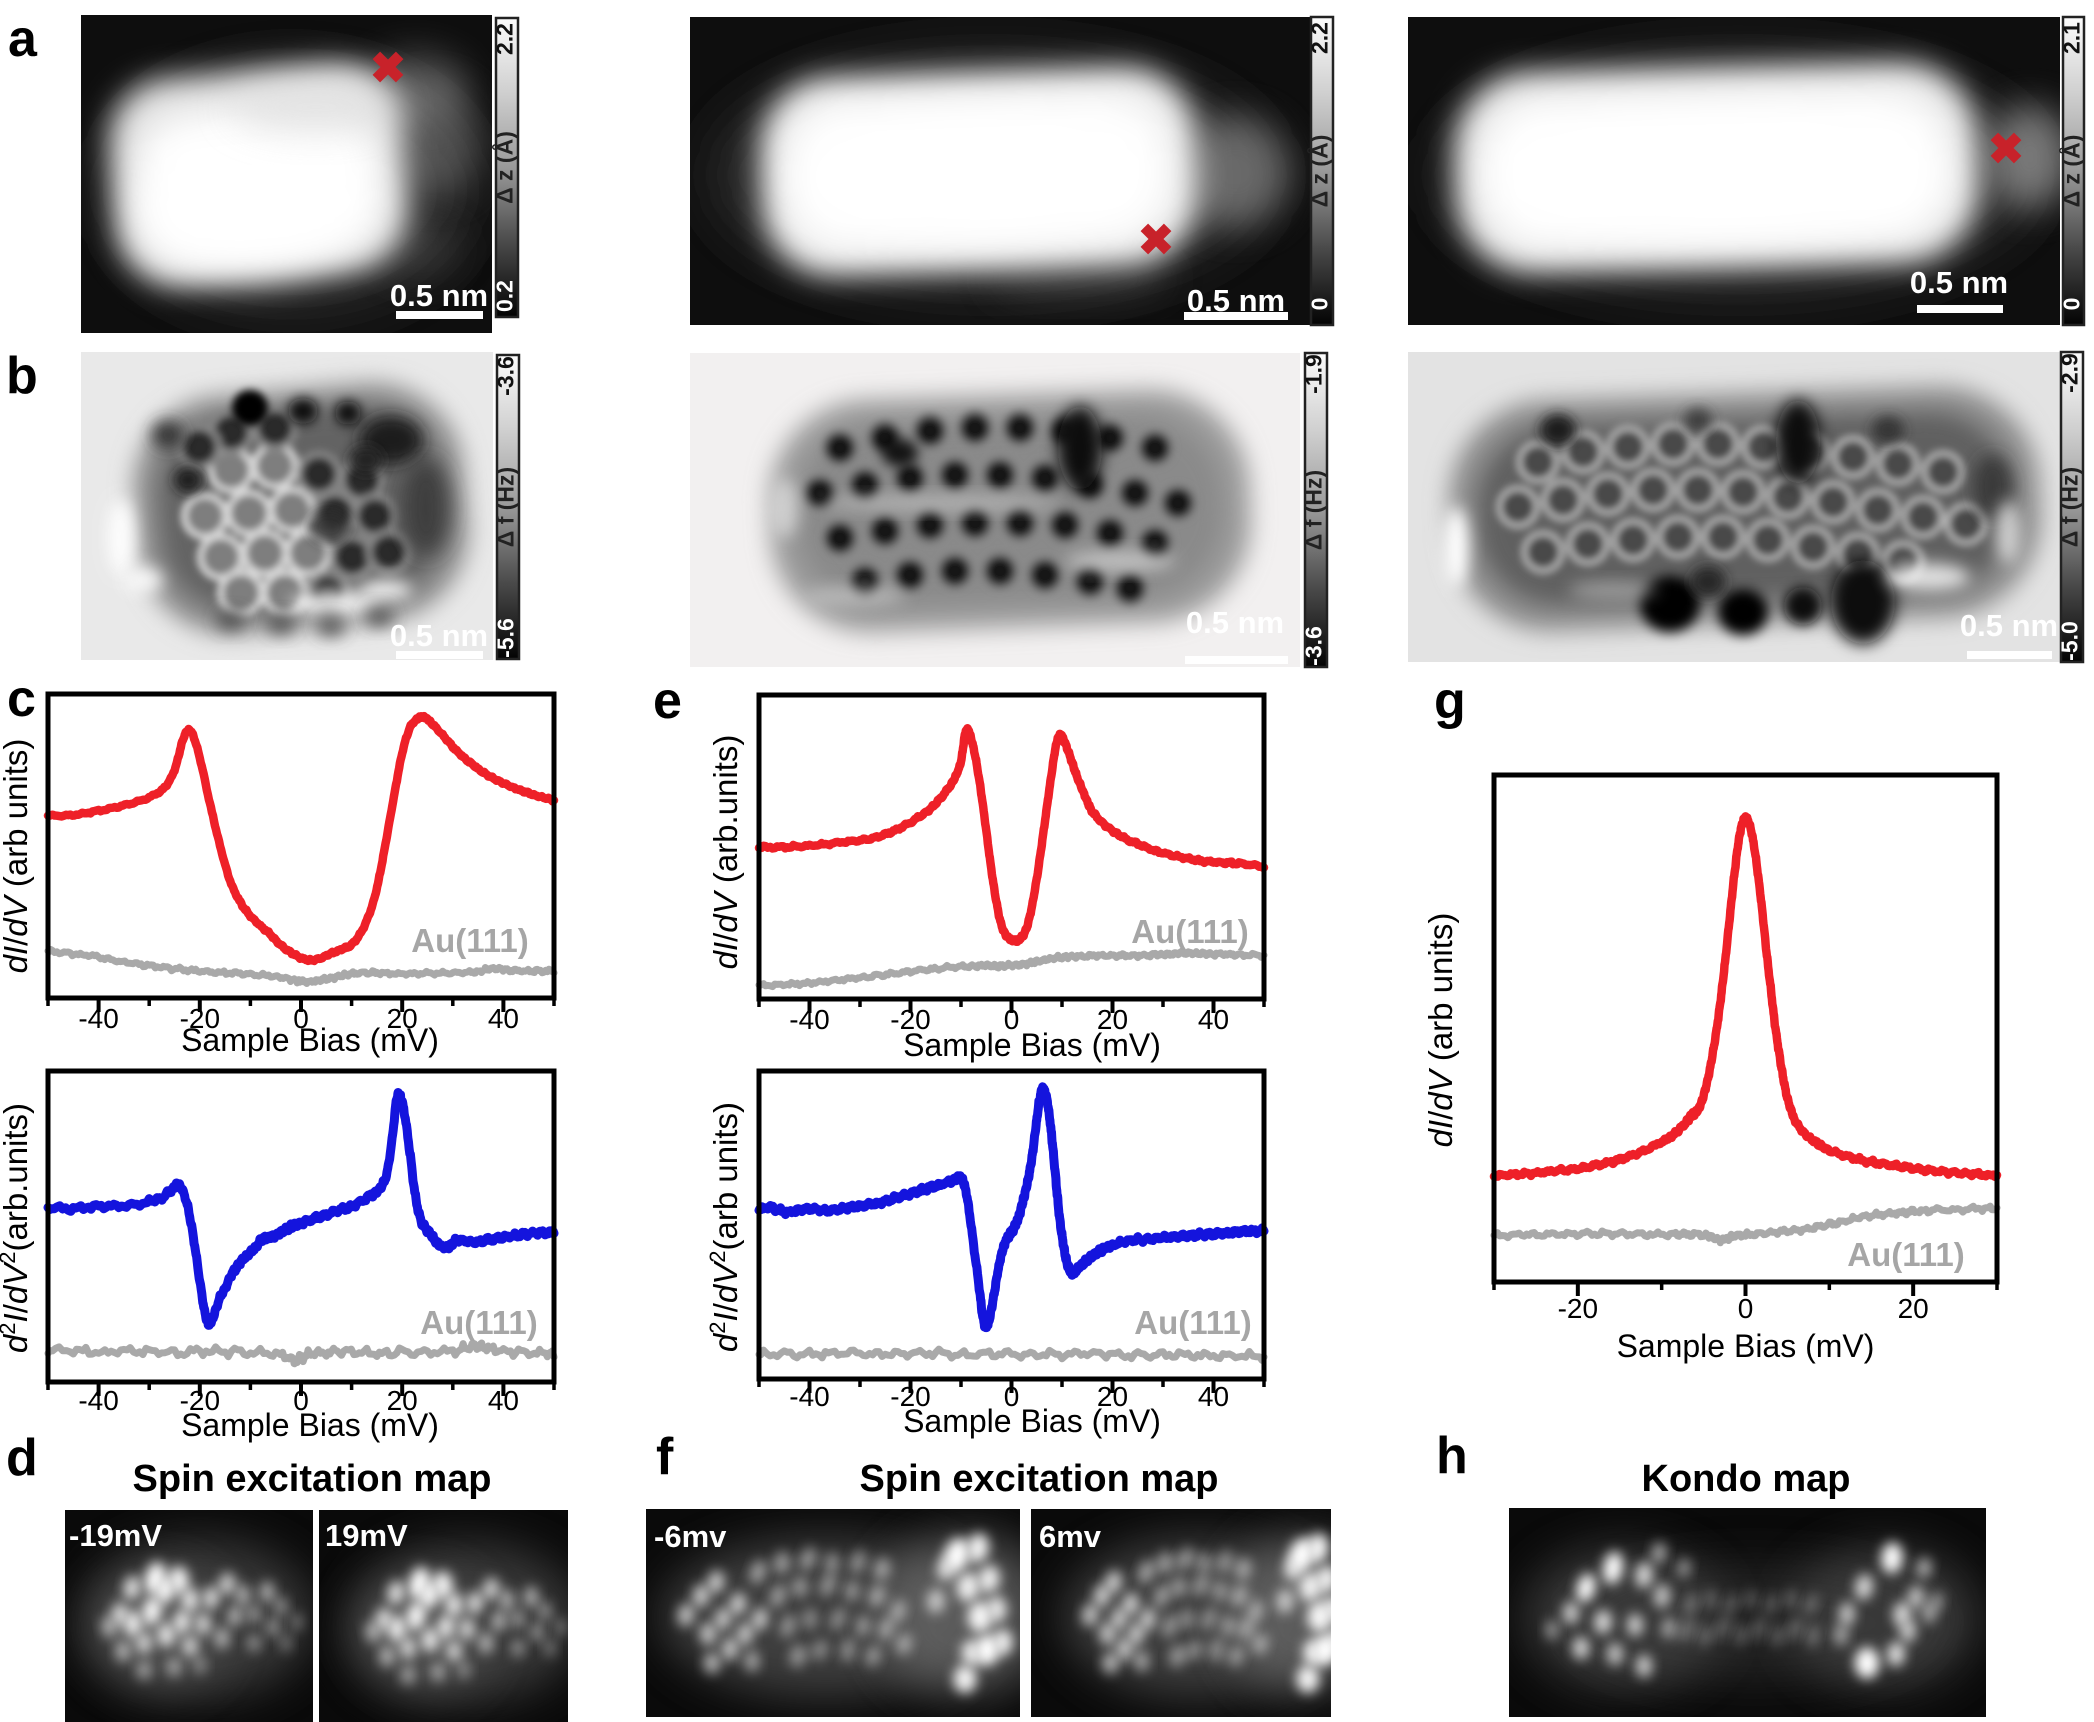 This screenshot has width=2094, height=1722. I want to click on svg-text: -5.0, so click(2070, 641).